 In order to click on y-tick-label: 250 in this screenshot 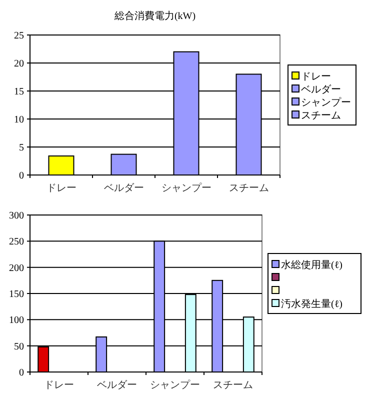, I will do `click(16, 242)`.